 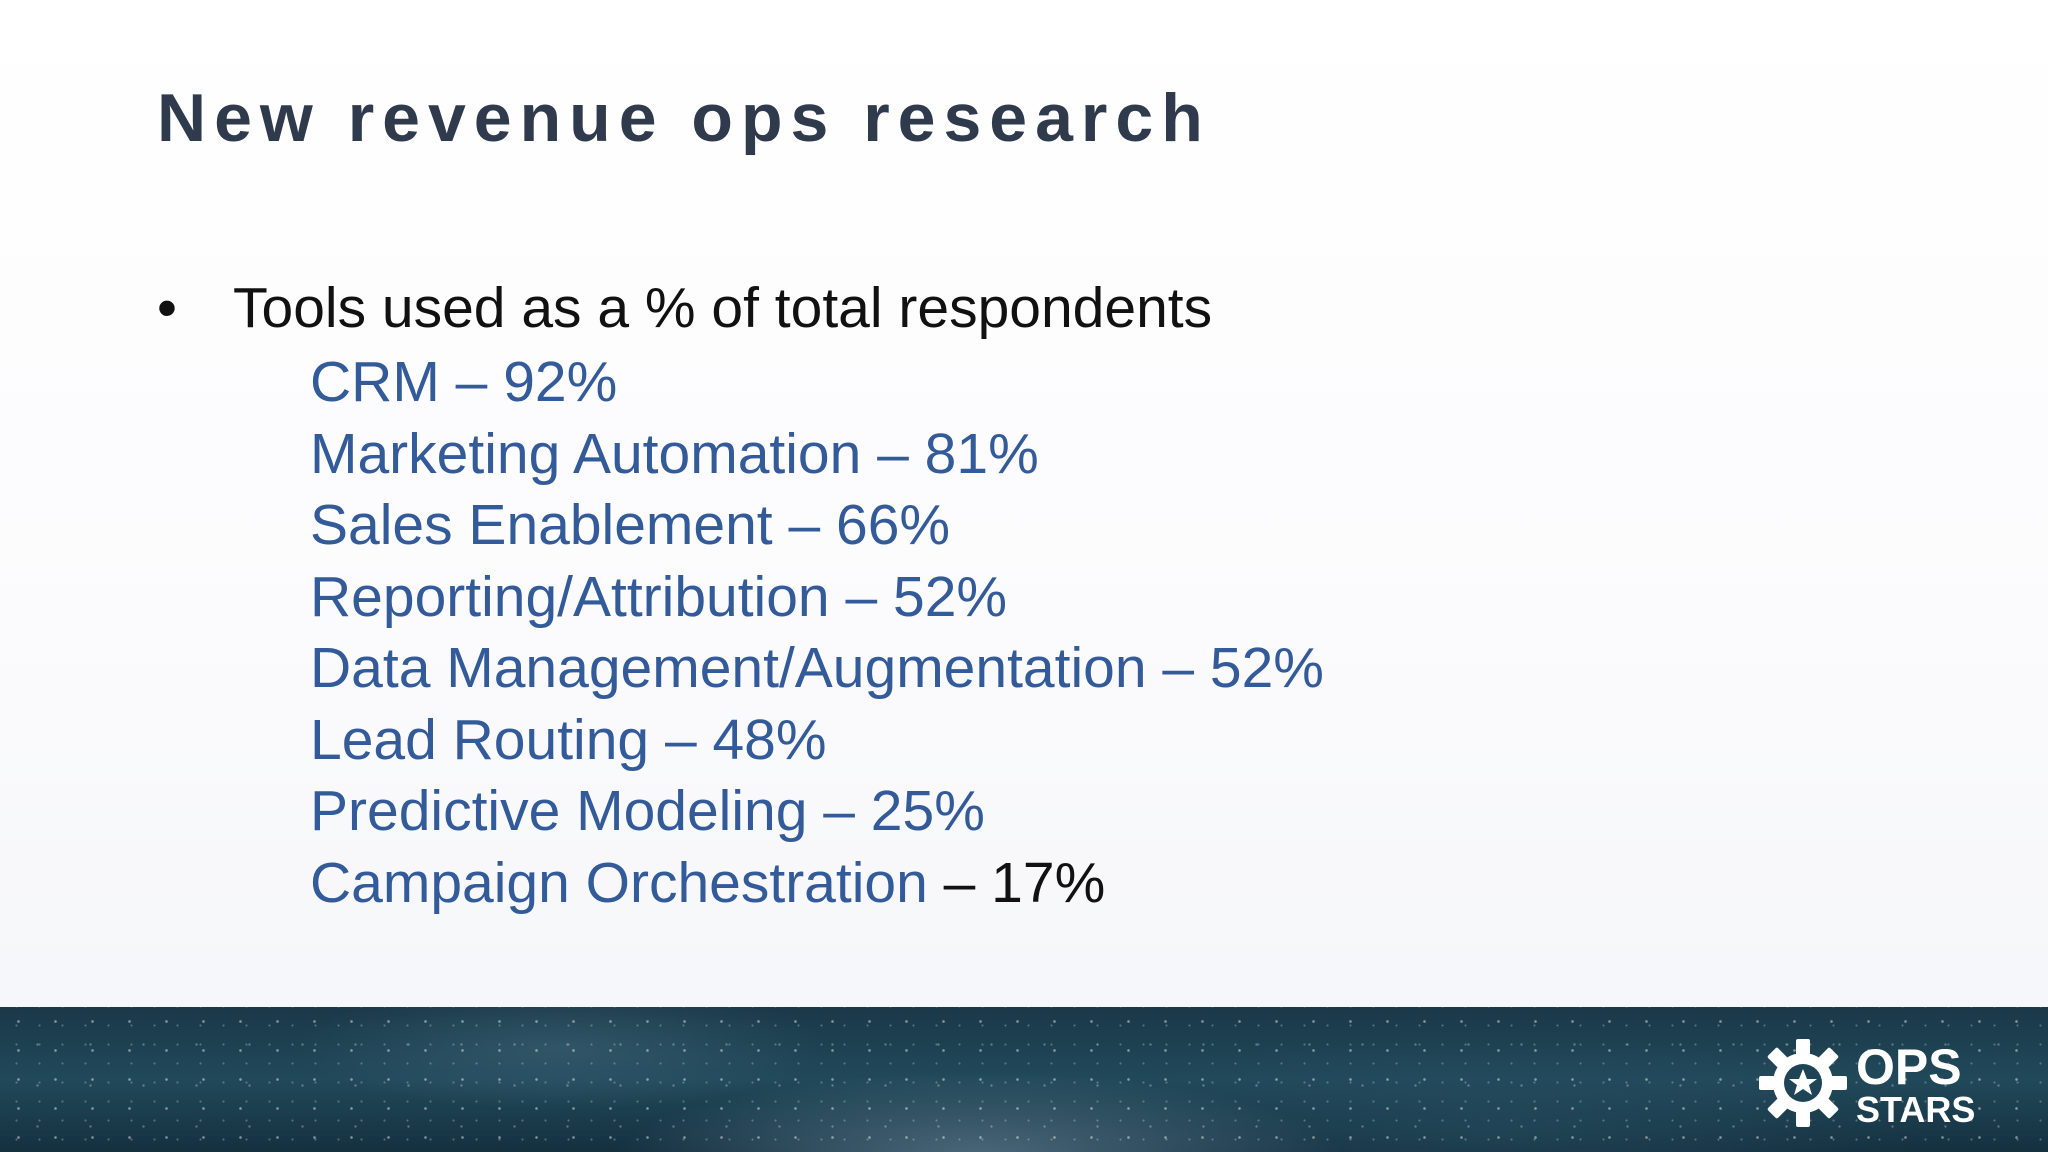 I want to click on bullet-point: • Tools used as a % of total respondents, so click(x=740, y=311).